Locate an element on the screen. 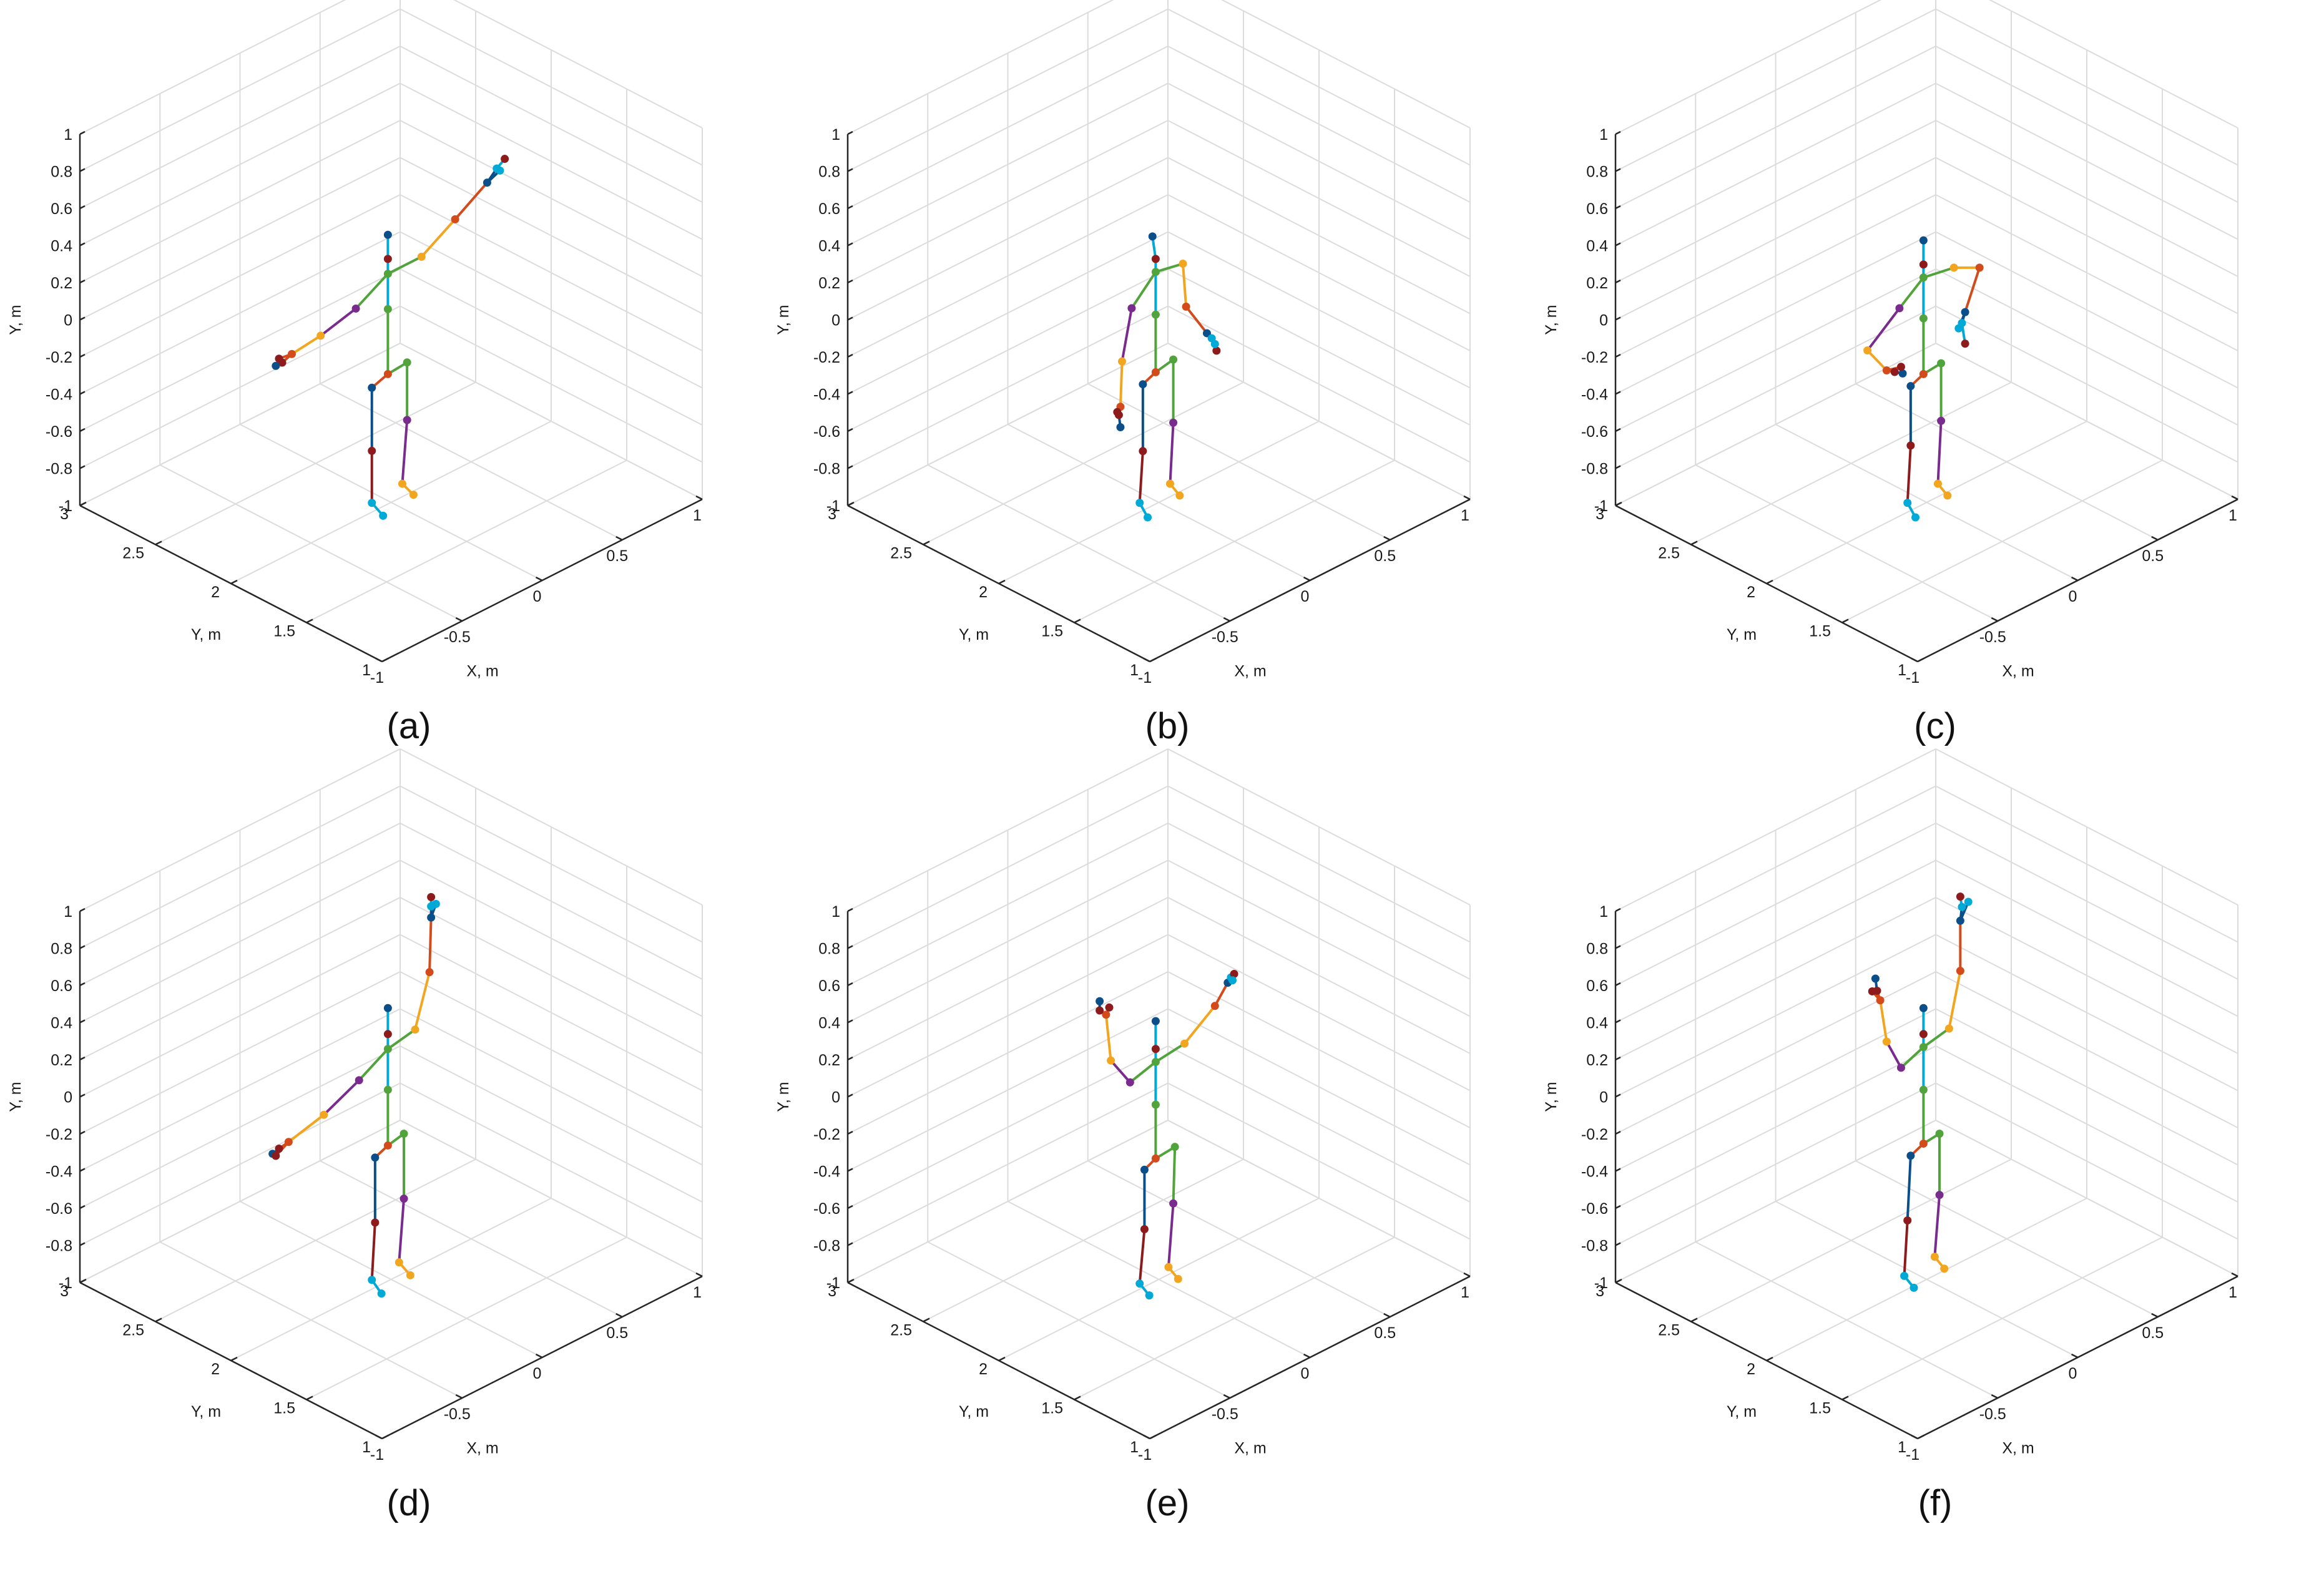 The height and width of the screenshot is (1569, 2324). y-tick-label: 0.4 is located at coordinates (61, 1023).